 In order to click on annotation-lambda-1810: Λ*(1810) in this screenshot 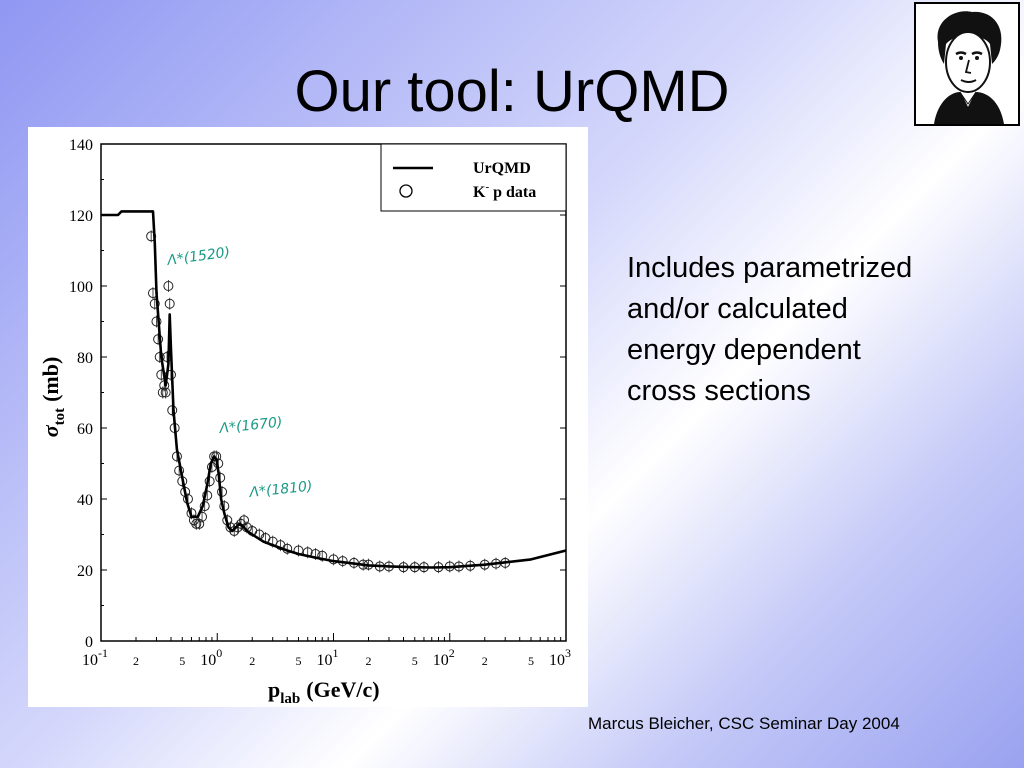, I will do `click(280, 489)`.